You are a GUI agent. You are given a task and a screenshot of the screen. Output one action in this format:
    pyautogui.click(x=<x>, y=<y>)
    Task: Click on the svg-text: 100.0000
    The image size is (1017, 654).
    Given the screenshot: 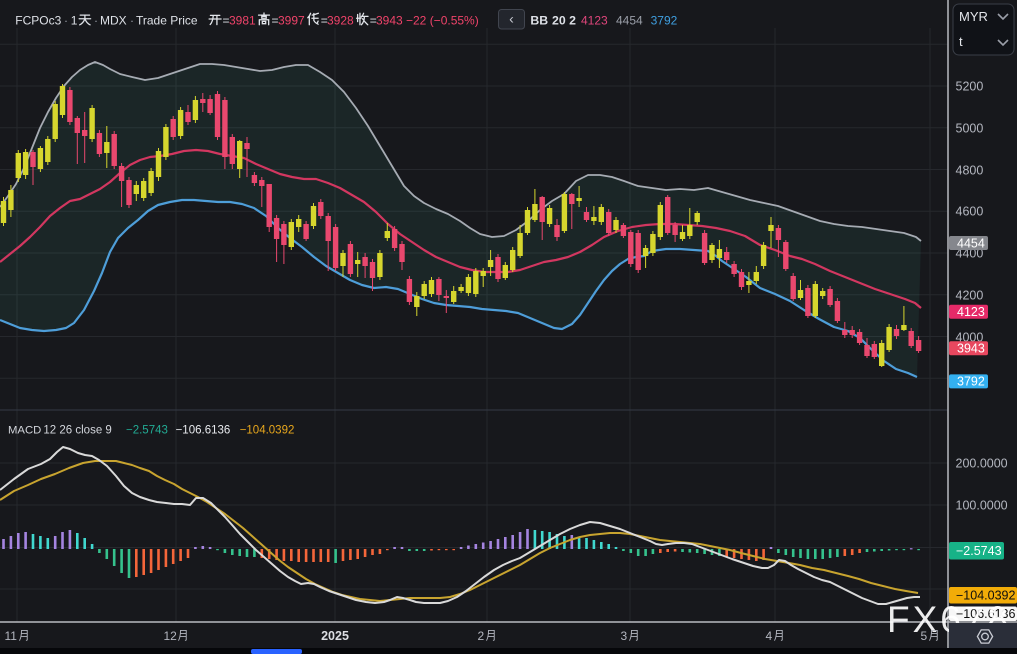 What is the action you would take?
    pyautogui.click(x=982, y=506)
    